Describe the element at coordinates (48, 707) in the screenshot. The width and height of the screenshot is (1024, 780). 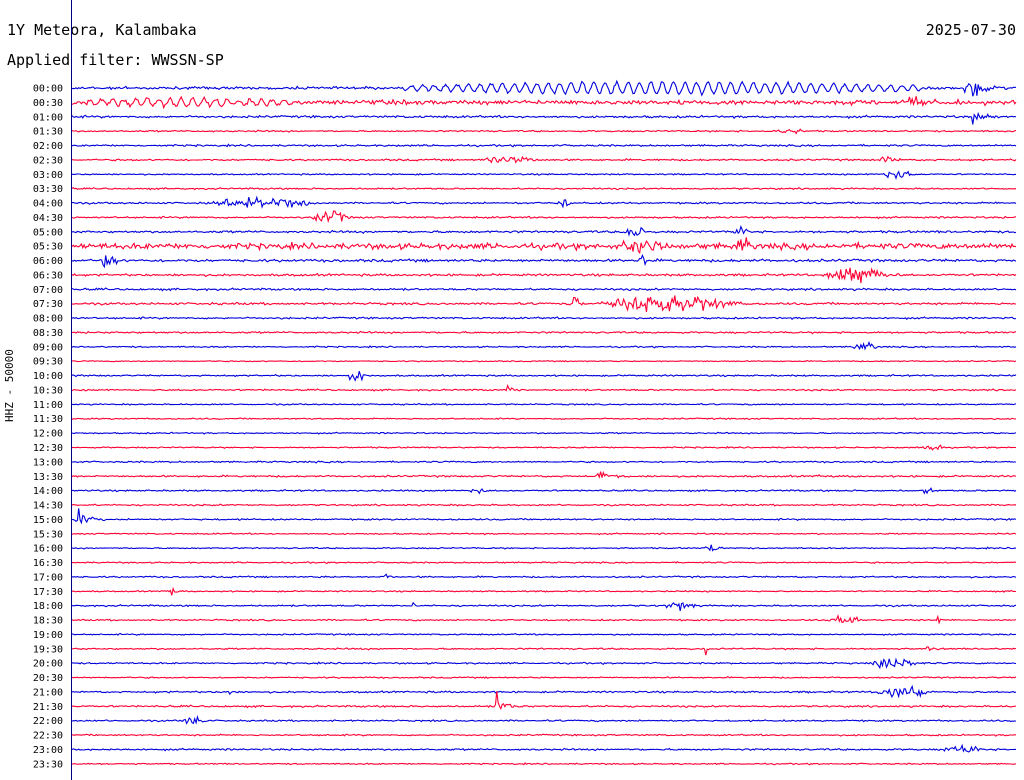
I see `row-label-2130: 21:30` at that location.